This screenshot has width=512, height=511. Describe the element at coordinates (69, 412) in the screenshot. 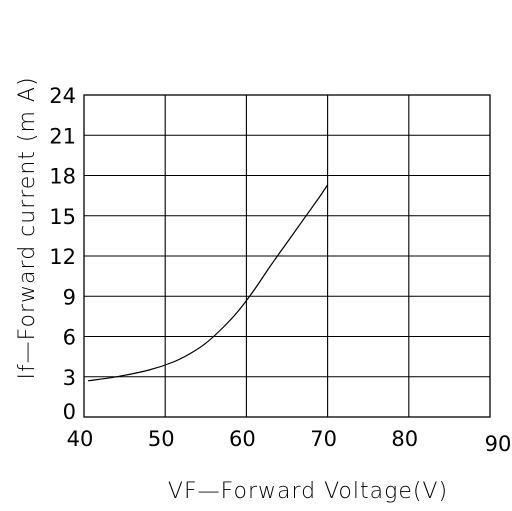

I see `y-tick-label: 0` at that location.